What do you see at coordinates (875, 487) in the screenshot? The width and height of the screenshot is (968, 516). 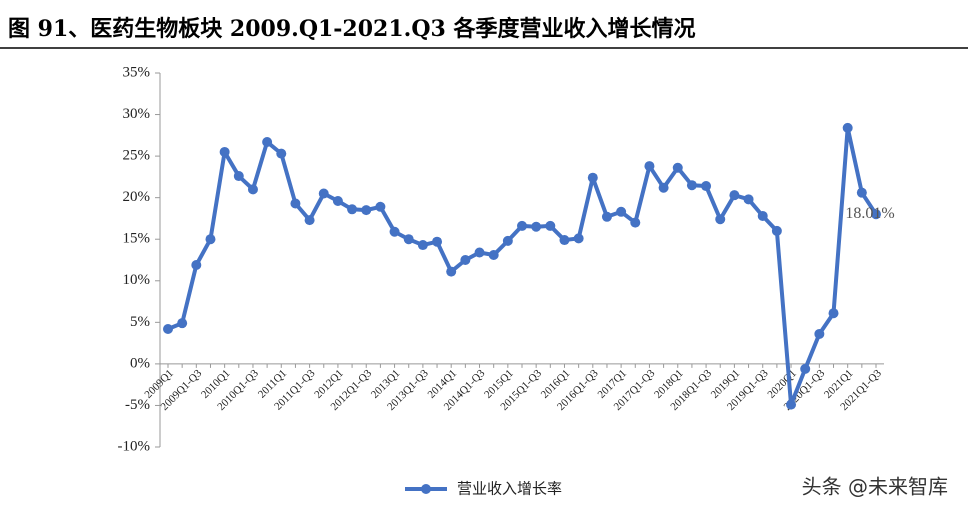 I see `watermark: 头条 @未来智库` at bounding box center [875, 487].